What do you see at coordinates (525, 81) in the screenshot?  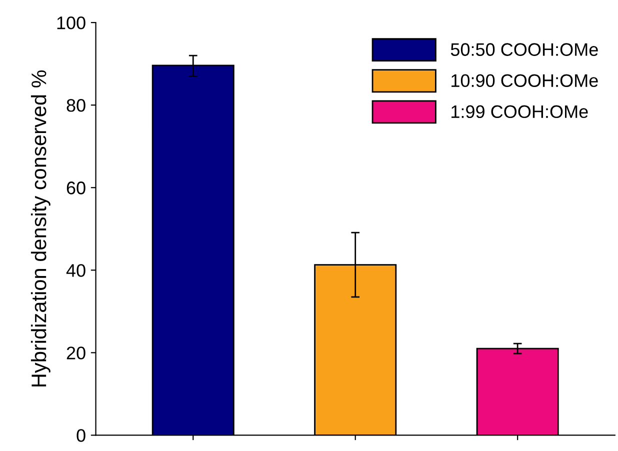 I see `legend-label: 10:90 COOH:OMe` at bounding box center [525, 81].